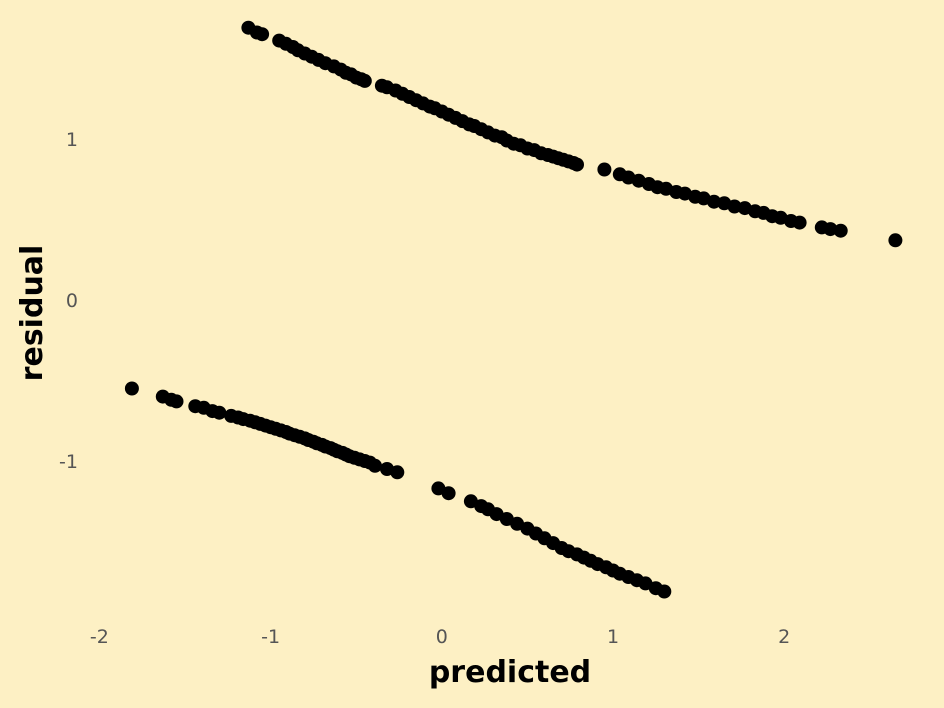 The image size is (944, 708). I want to click on y-tick-label: 0, so click(72, 301).